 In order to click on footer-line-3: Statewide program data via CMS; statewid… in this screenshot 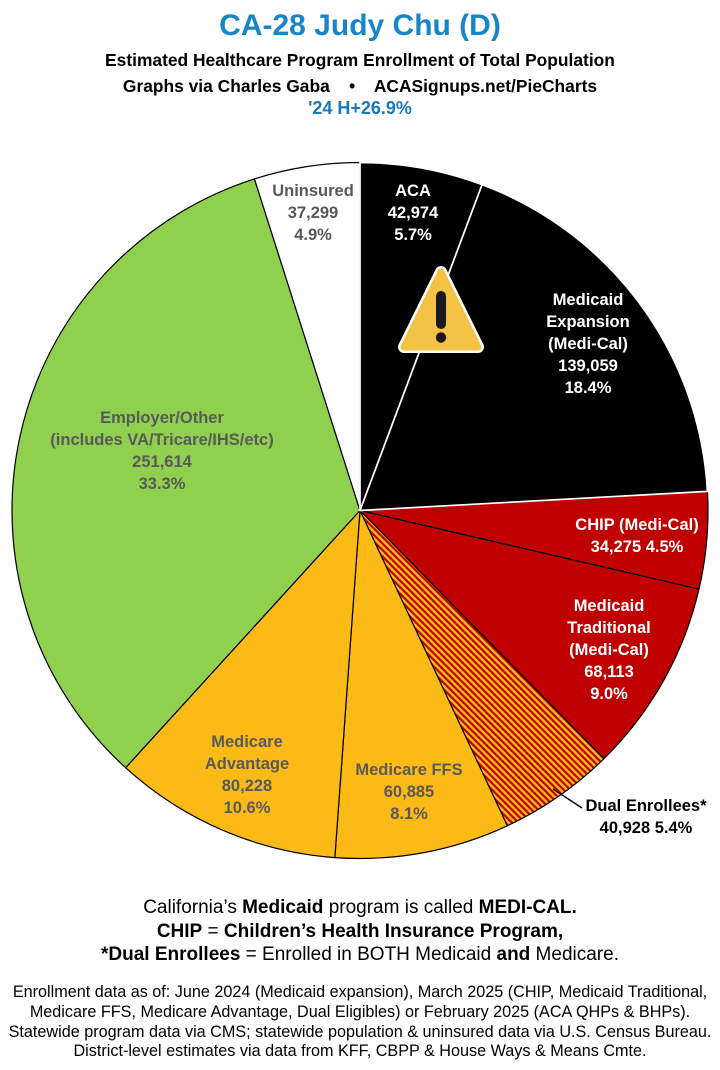, I will do `click(360, 1031)`.